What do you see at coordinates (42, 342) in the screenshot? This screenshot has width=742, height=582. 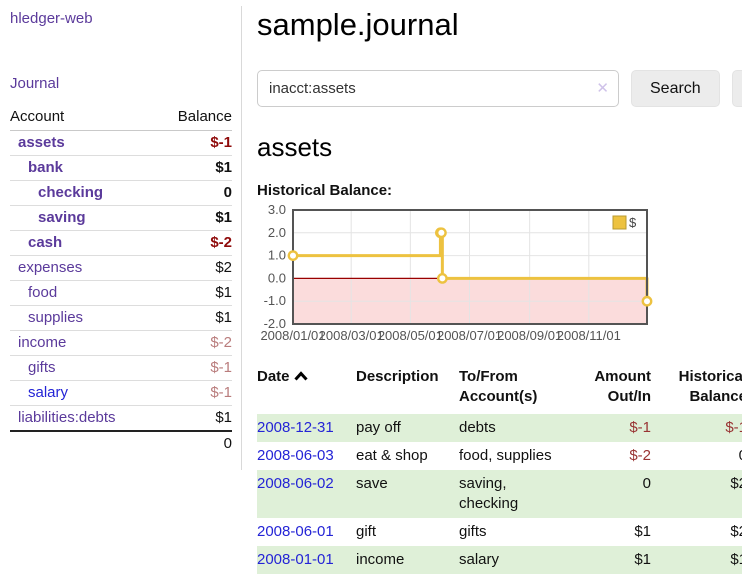 I see `account-link-income: income` at bounding box center [42, 342].